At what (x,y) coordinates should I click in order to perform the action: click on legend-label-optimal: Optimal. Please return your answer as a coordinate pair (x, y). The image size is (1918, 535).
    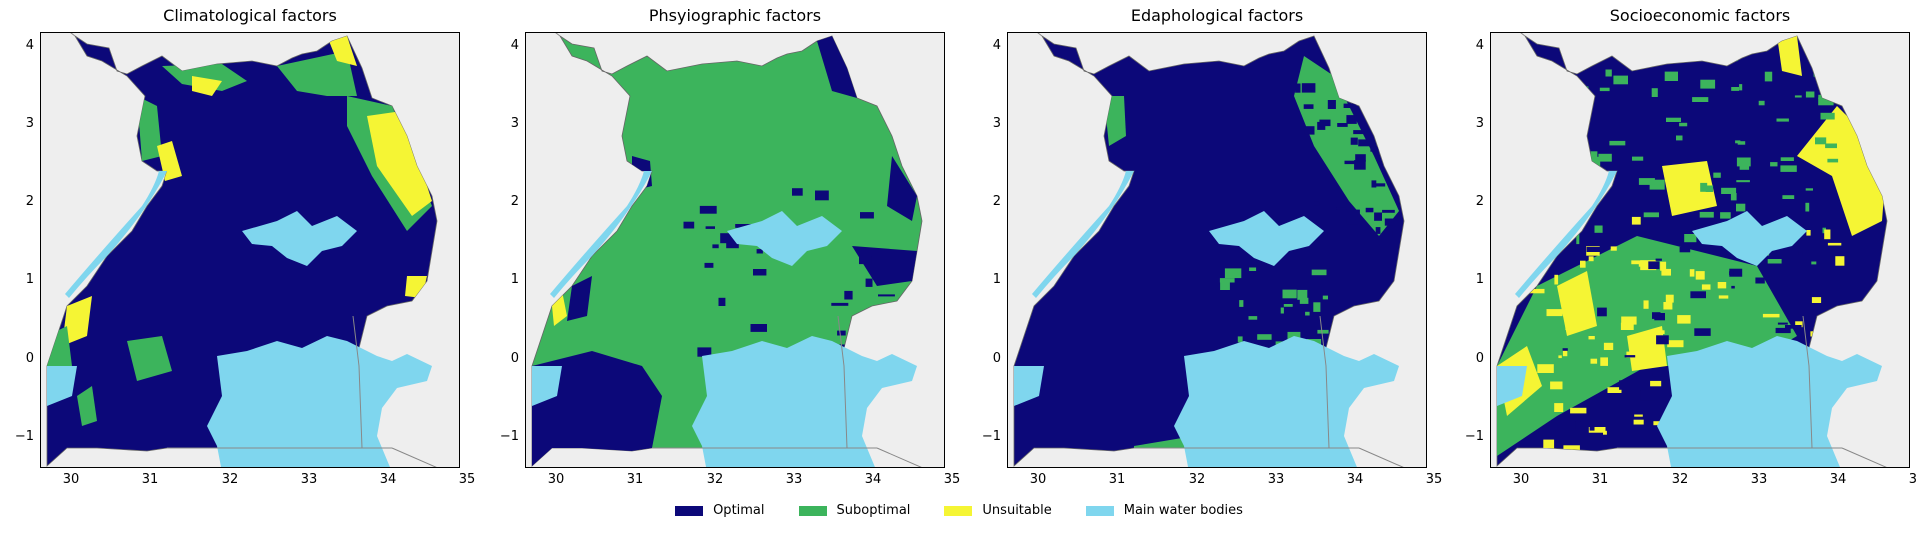
    Looking at the image, I should click on (739, 510).